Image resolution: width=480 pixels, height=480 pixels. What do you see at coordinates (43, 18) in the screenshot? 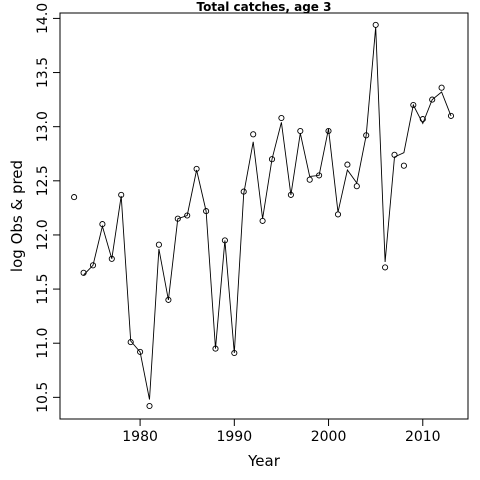
I see `y-tick-label: 14.0` at bounding box center [43, 18].